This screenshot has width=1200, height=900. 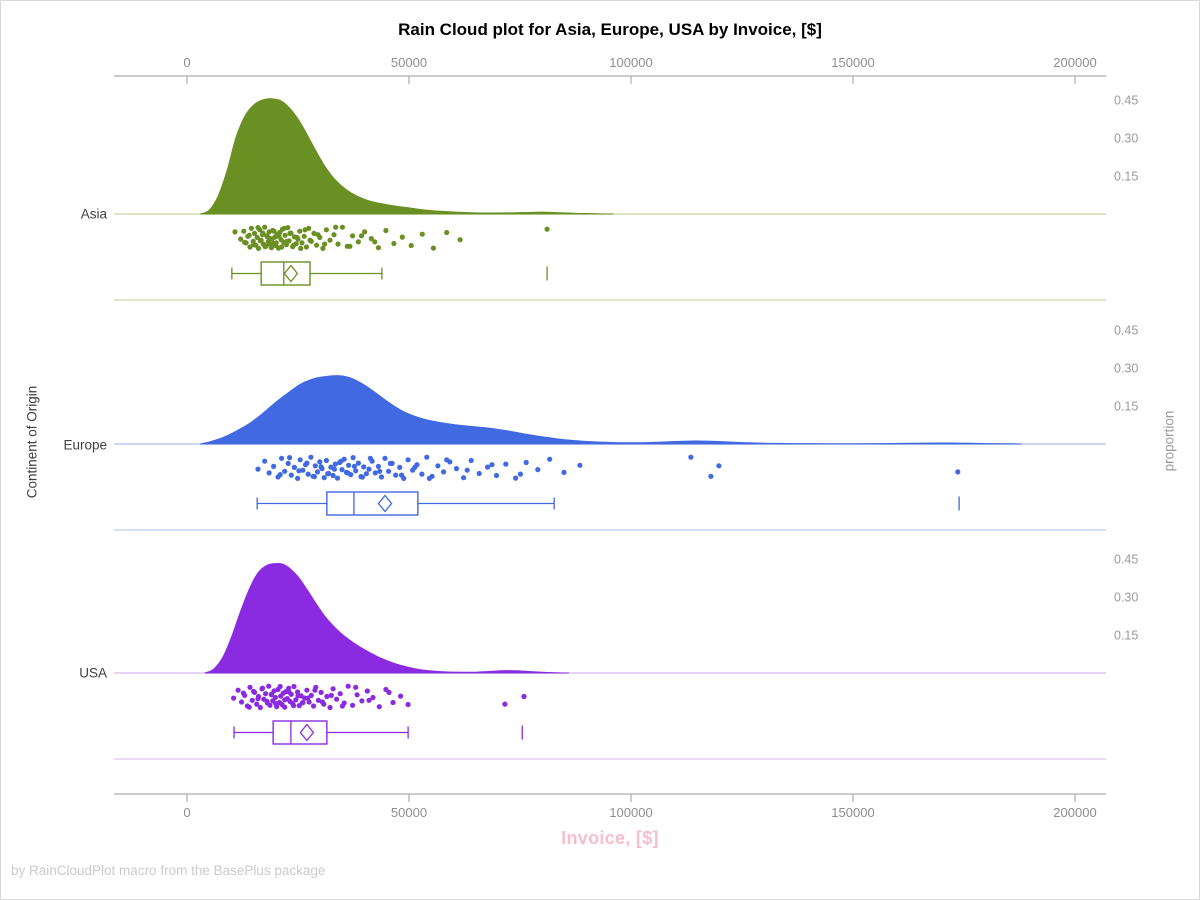 I want to click on x-axis-bottom-tick-label: 150000, so click(x=852, y=812).